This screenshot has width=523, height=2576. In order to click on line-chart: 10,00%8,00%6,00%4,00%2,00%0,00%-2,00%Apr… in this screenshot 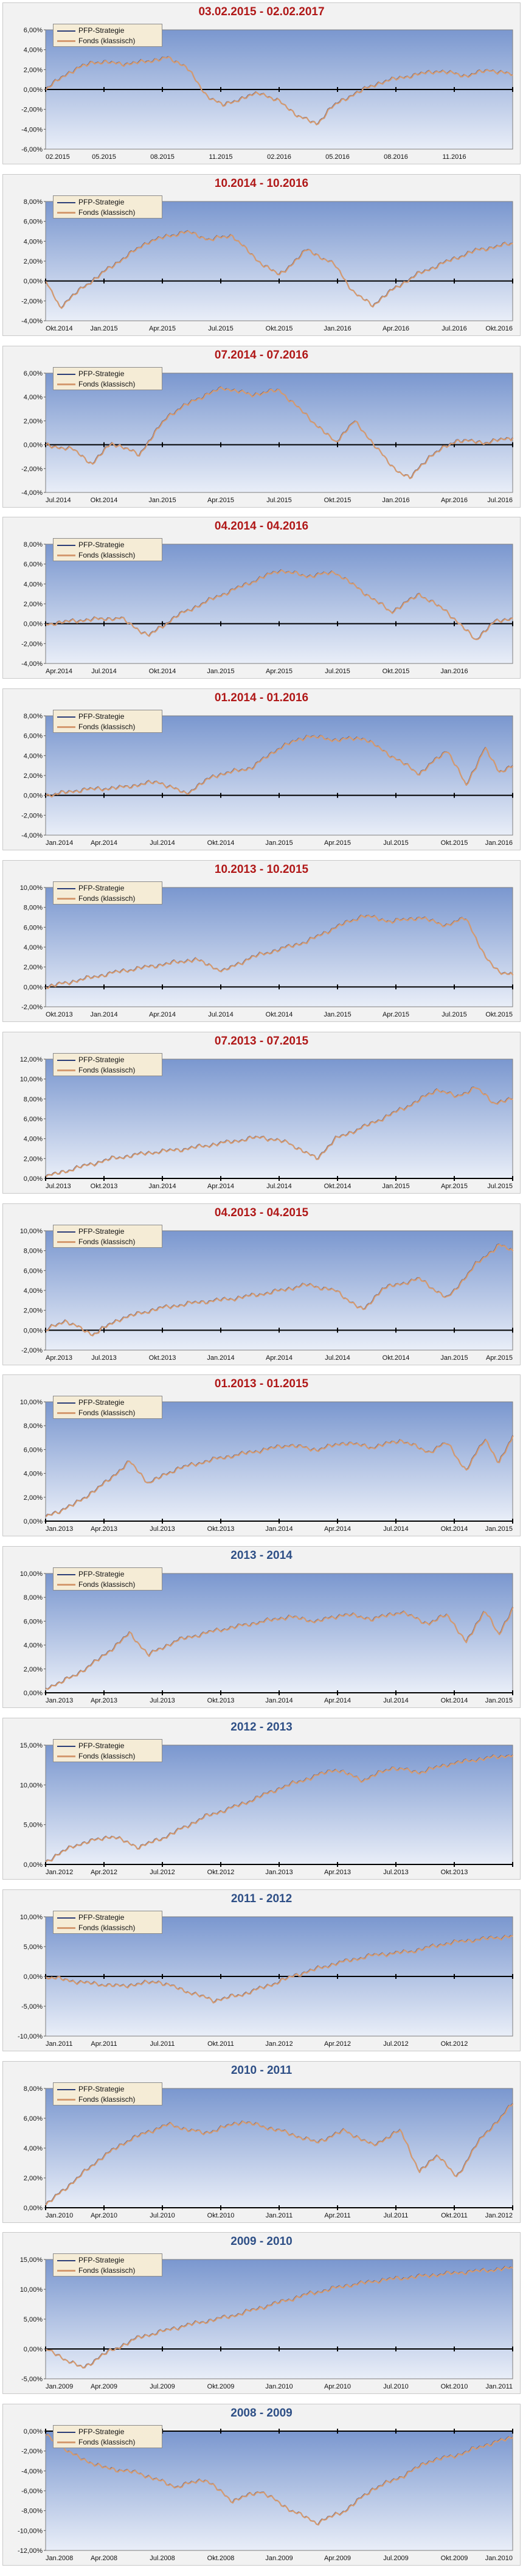, I will do `click(267, 1295)`.